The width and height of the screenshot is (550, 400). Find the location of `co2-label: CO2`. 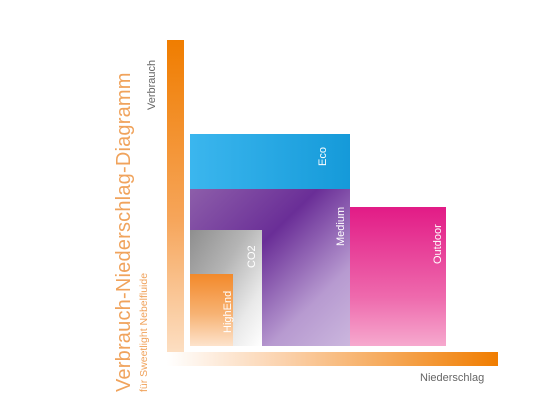

co2-label: CO2 is located at coordinates (252, 256).